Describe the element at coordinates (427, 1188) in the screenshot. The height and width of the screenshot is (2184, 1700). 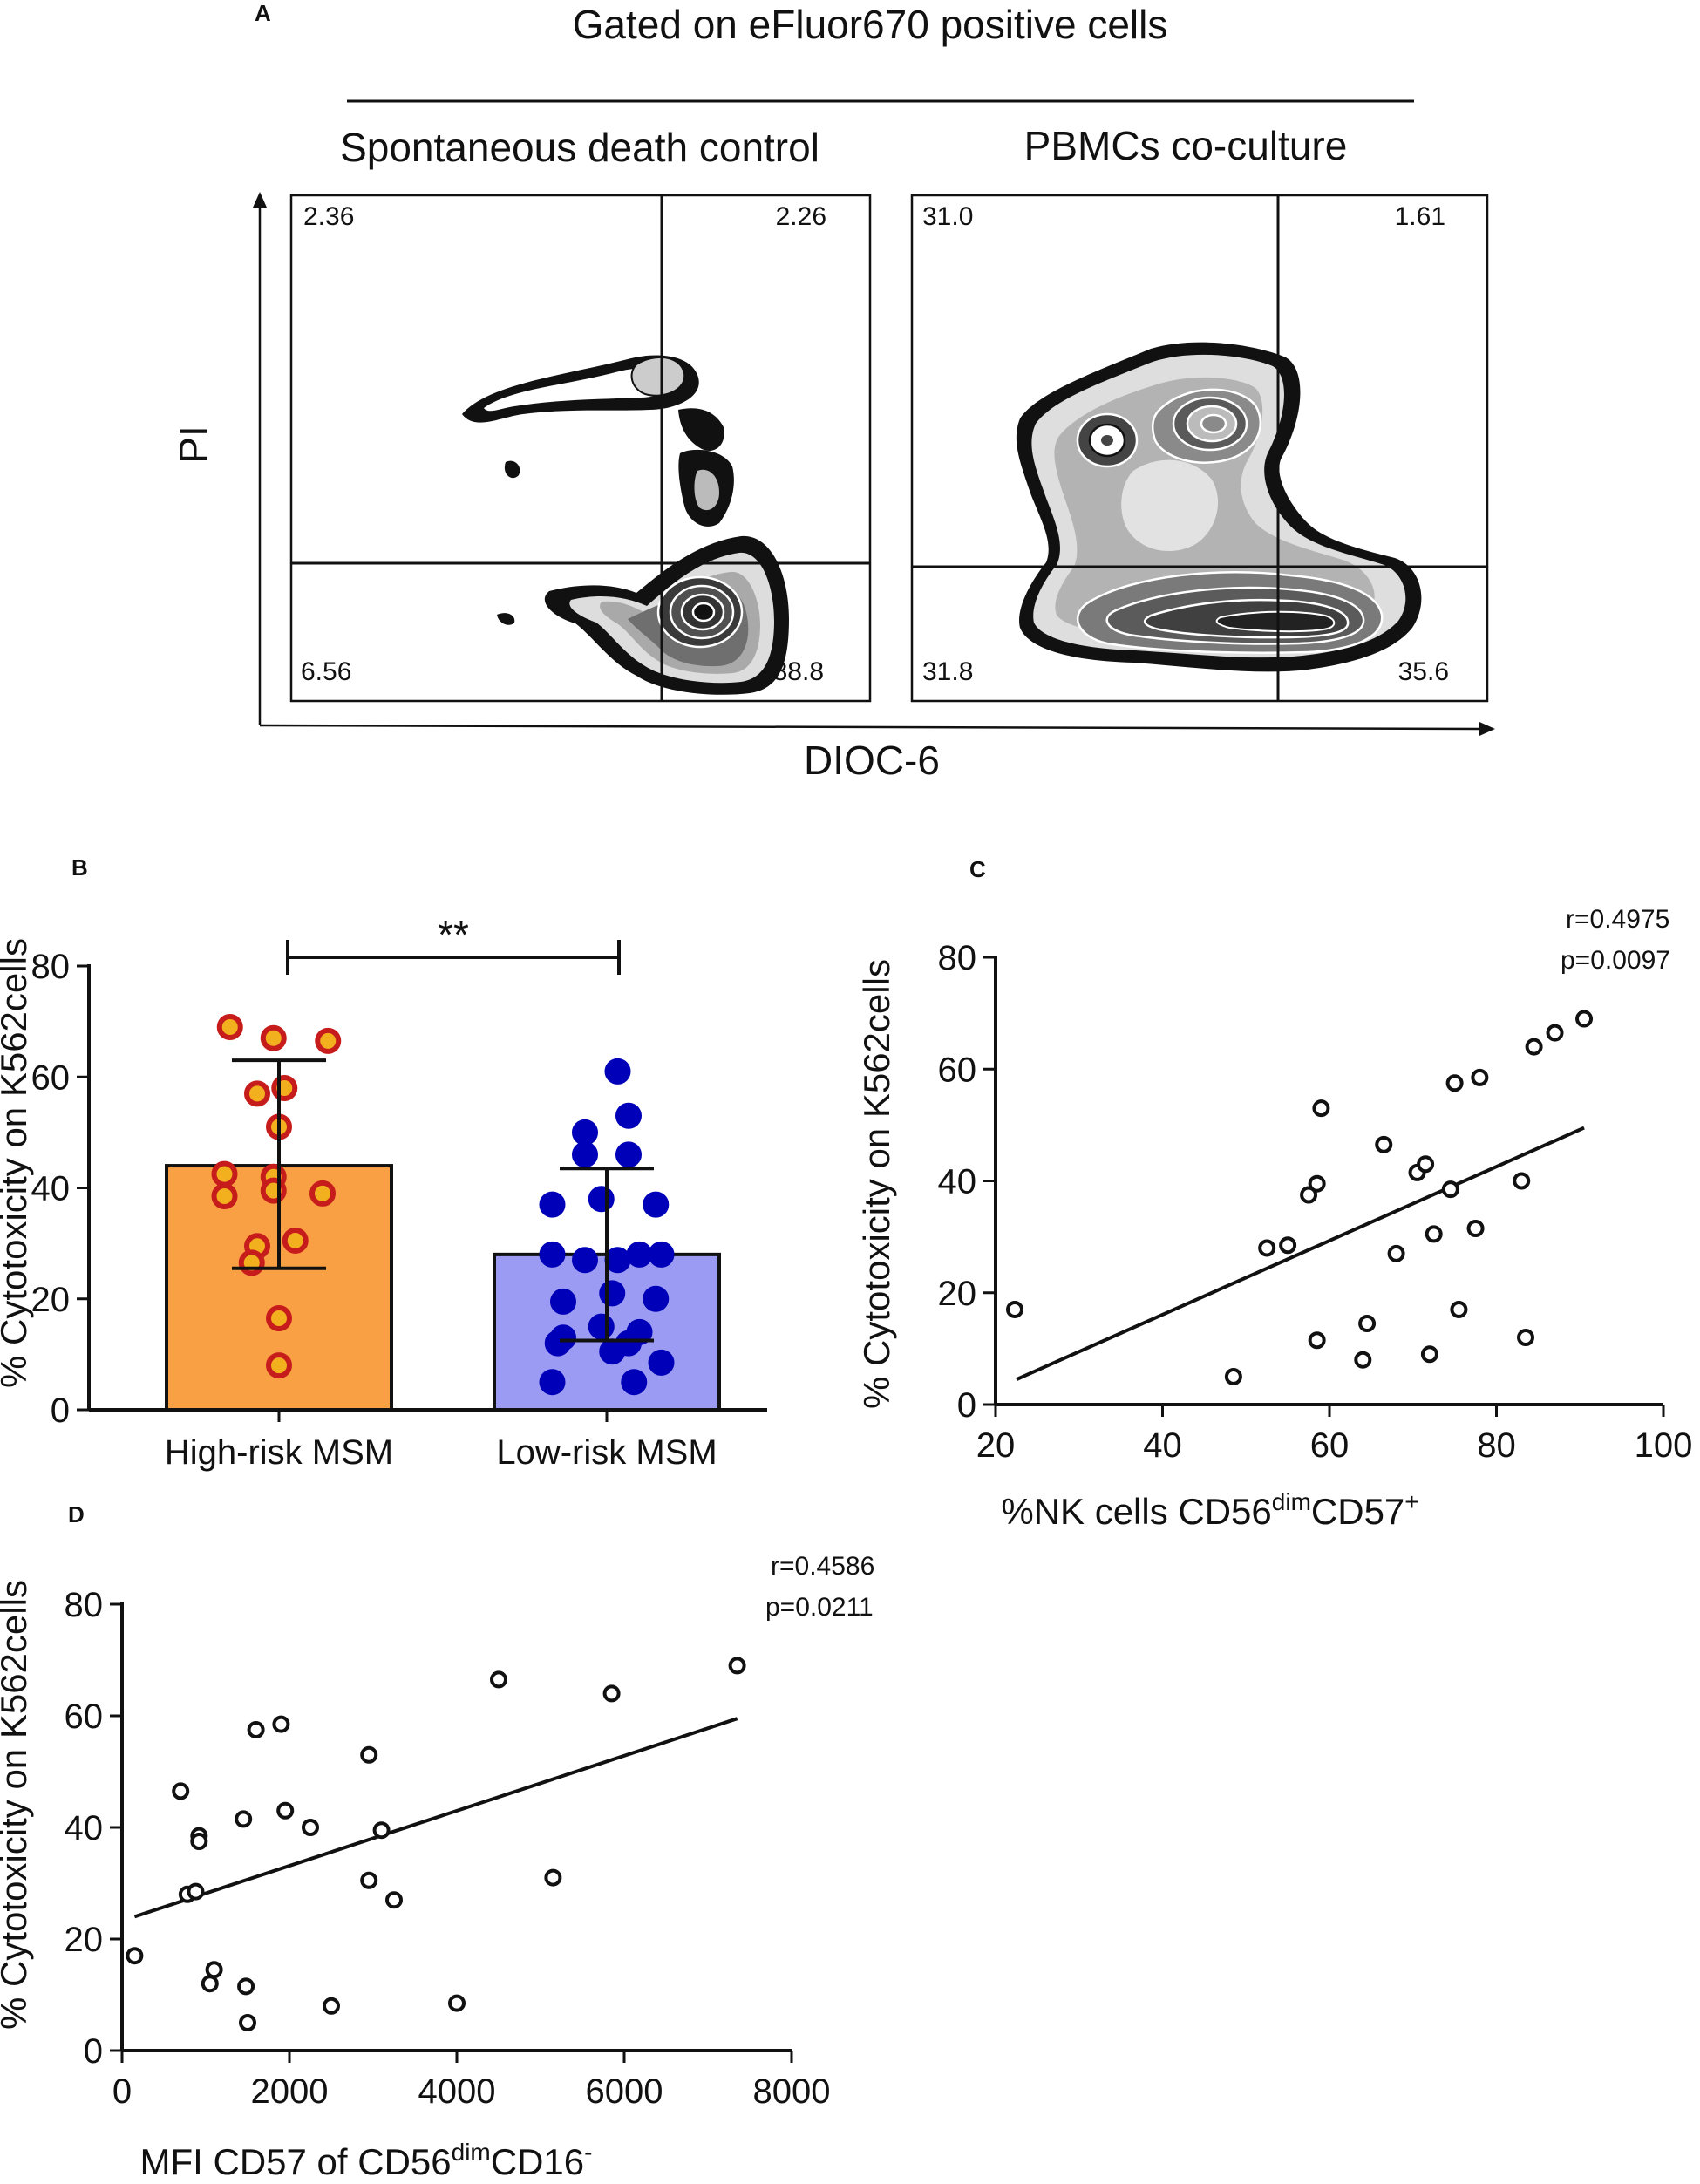
I see `panel-b-axes` at that location.